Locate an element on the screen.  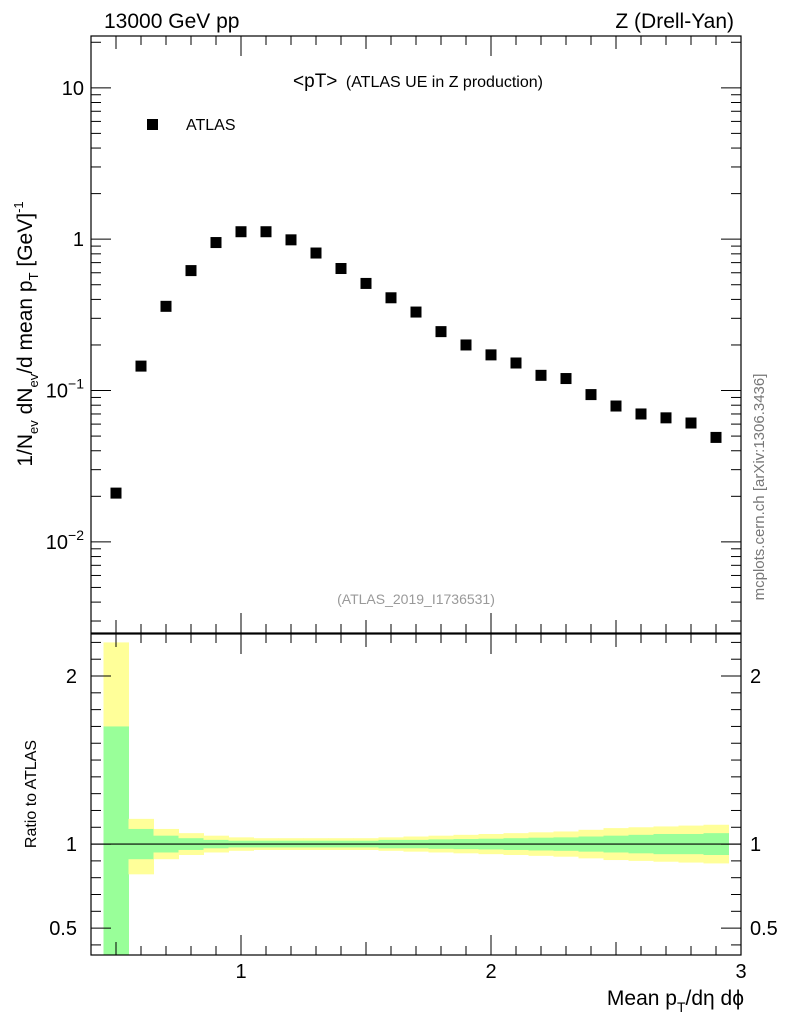
header-right: Z (Drell-Yan) is located at coordinates (674, 21).